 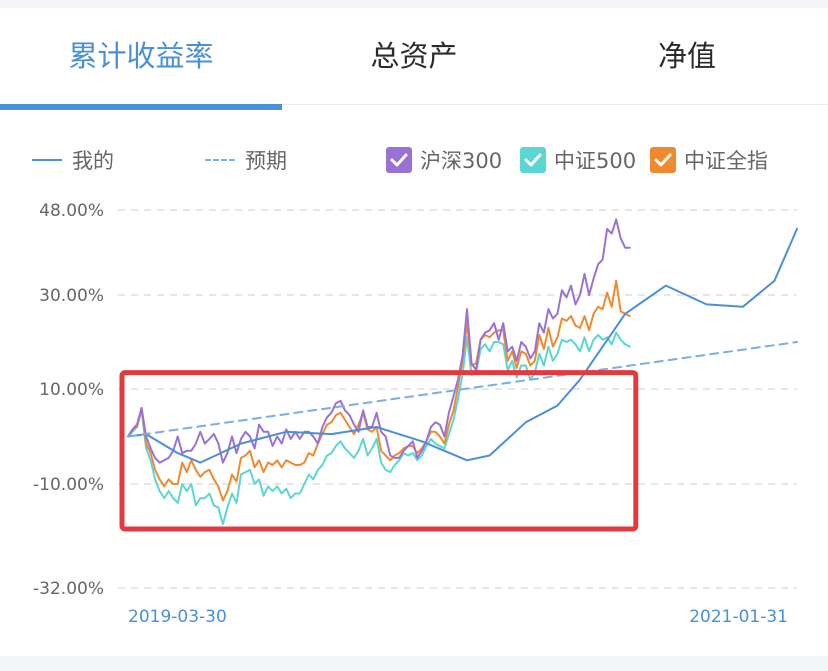 What do you see at coordinates (220, 160) in the screenshot?
I see `legend-dashed-line-icon` at bounding box center [220, 160].